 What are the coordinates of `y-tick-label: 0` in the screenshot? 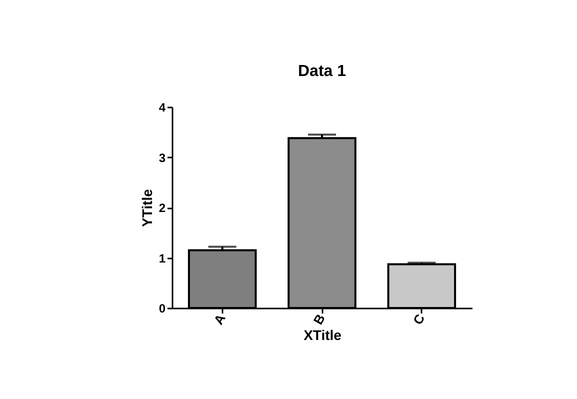 It's located at (162, 309).